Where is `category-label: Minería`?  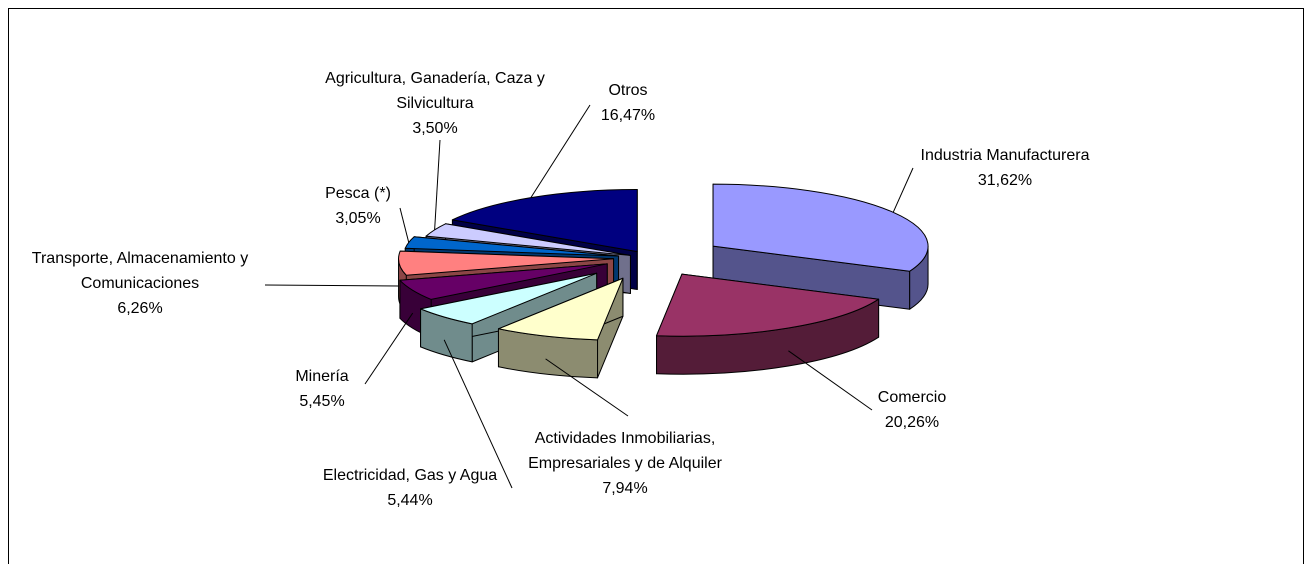 category-label: Minería is located at coordinates (322, 376).